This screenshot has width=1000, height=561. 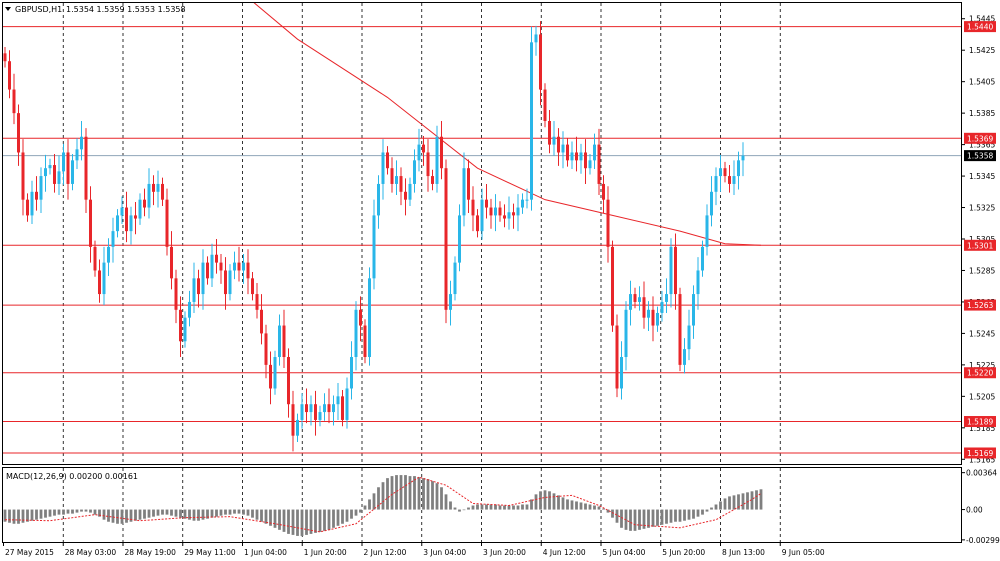 What do you see at coordinates (982, 333) in the screenshot?
I see `y-tick-label: 1.5245` at bounding box center [982, 333].